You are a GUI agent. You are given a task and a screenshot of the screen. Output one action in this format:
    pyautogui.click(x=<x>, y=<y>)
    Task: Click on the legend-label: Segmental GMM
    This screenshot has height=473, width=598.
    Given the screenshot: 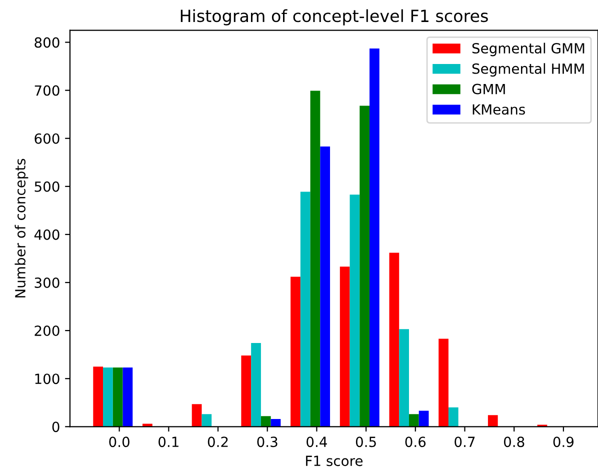 What is the action you would take?
    pyautogui.click(x=528, y=49)
    